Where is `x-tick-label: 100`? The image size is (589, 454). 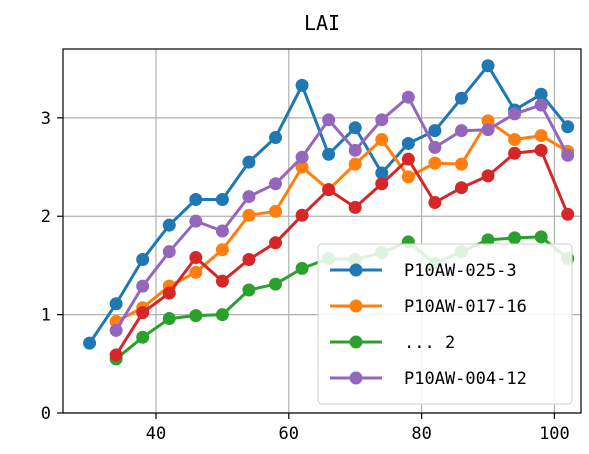 x-tick-label: 100 is located at coordinates (554, 434).